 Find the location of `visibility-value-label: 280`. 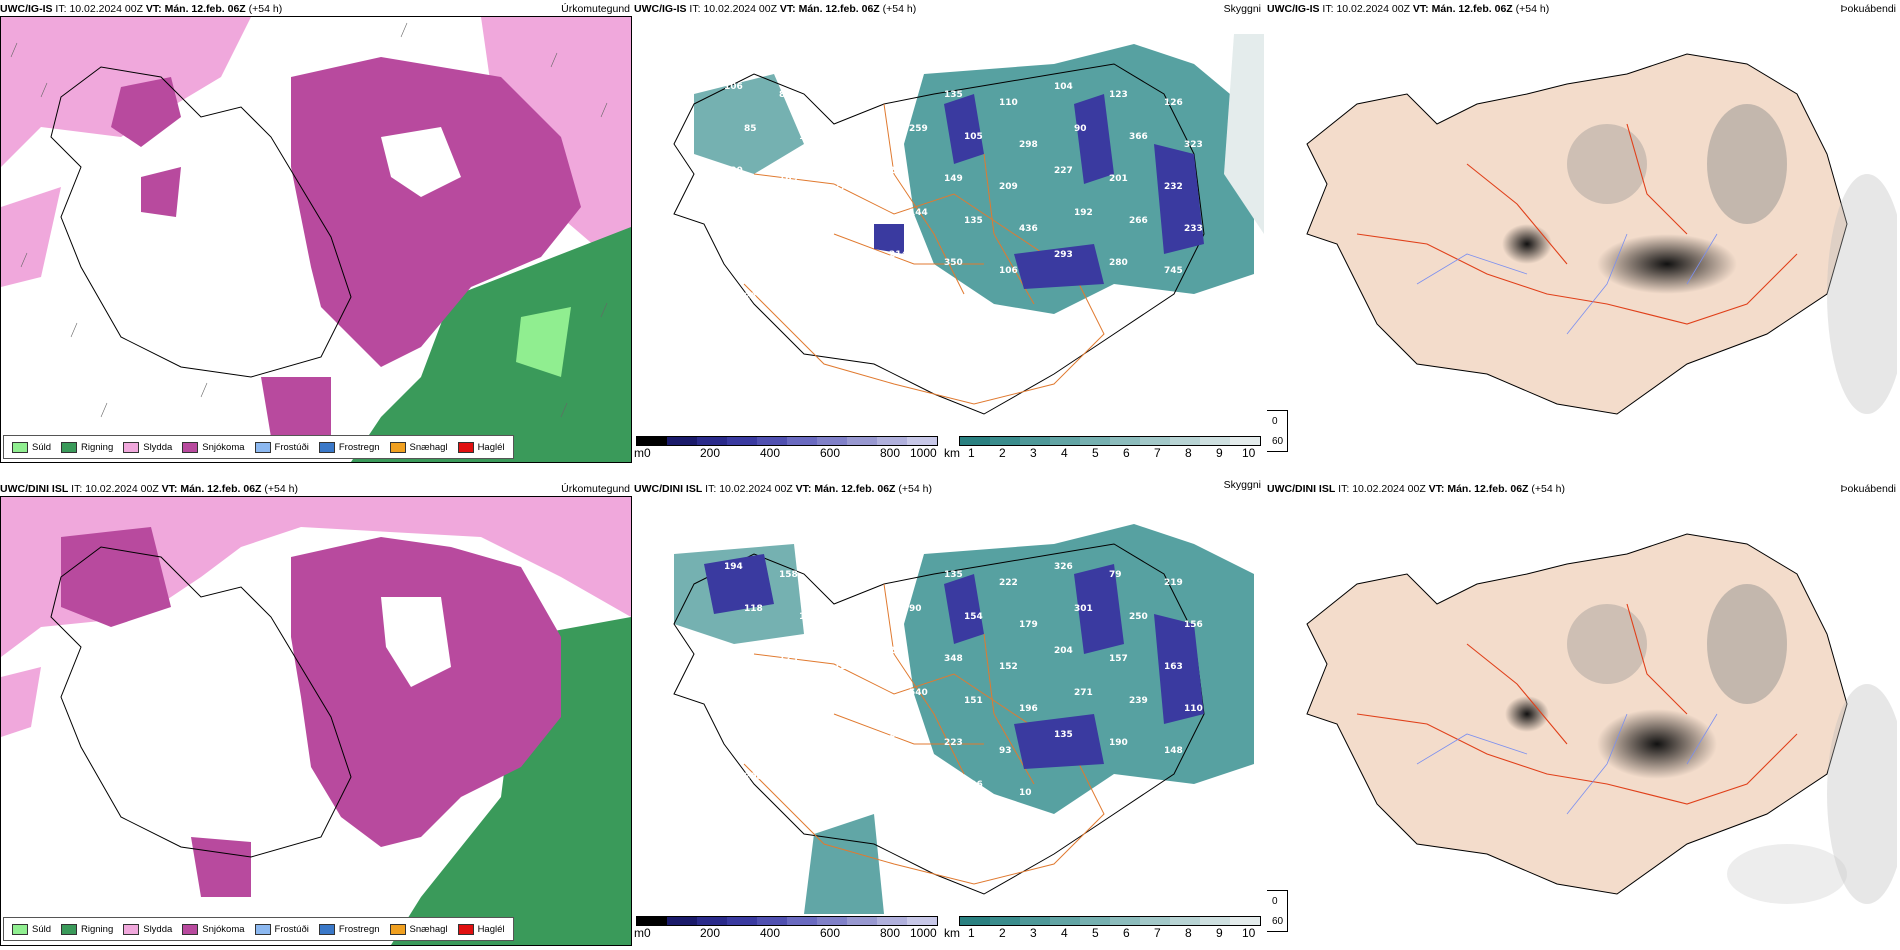

visibility-value-label: 280 is located at coordinates (1118, 263).